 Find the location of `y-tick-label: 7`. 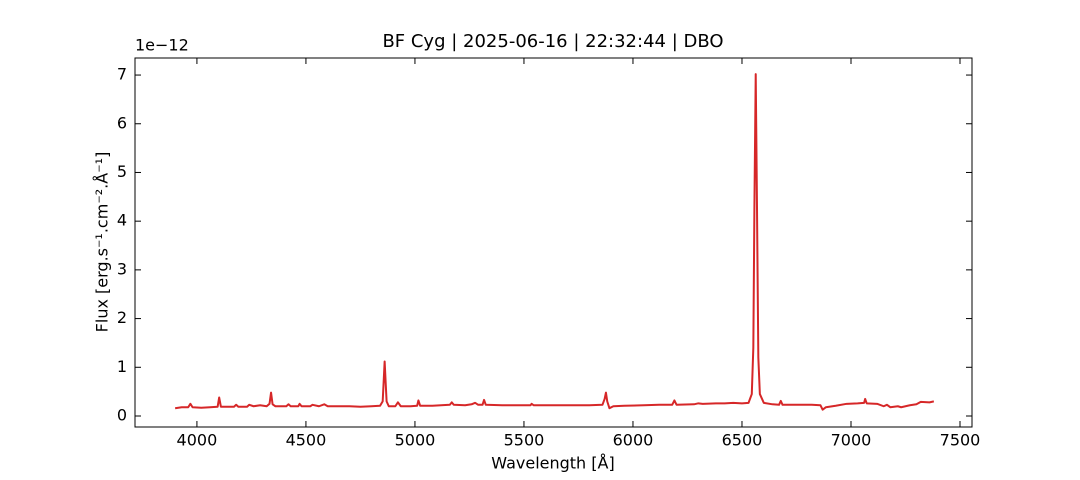

y-tick-label: 7 is located at coordinates (122, 74).